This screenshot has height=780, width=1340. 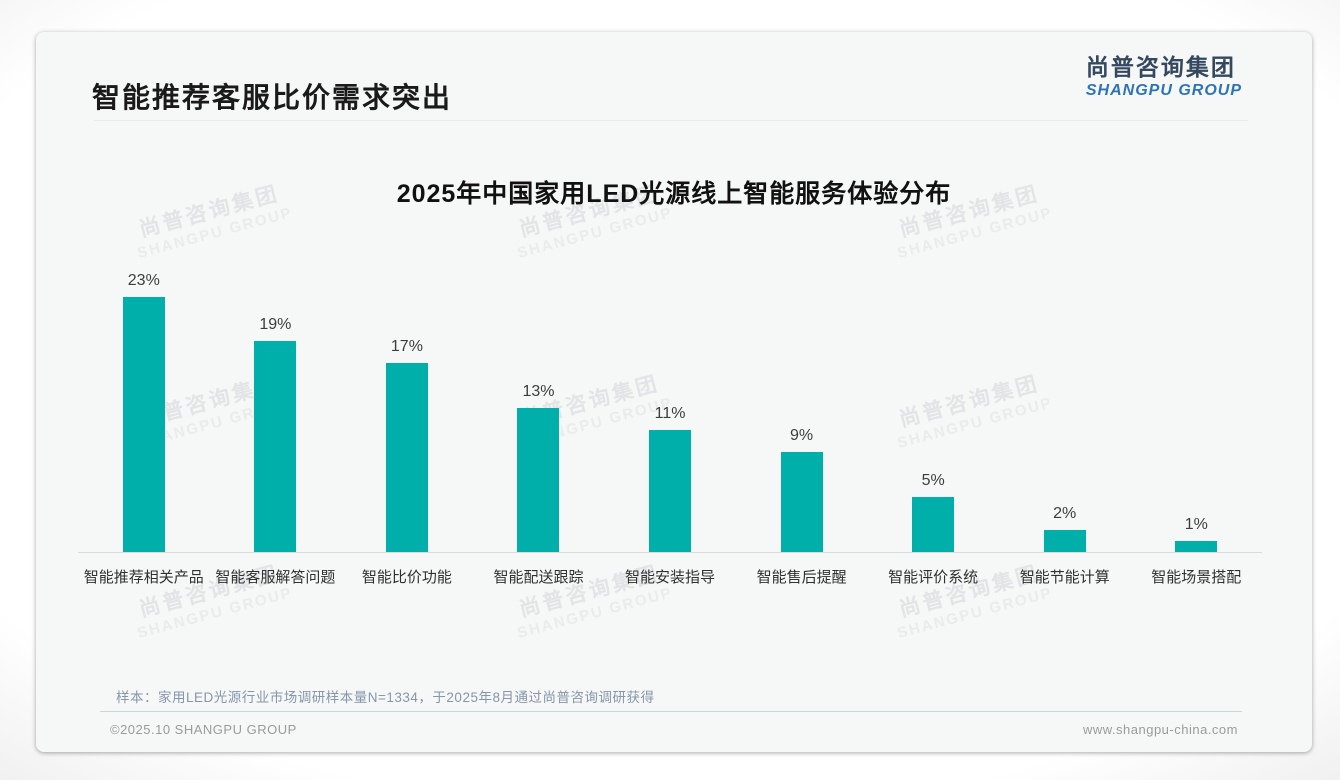 I want to click on bar-column: 9%, so click(x=802, y=489).